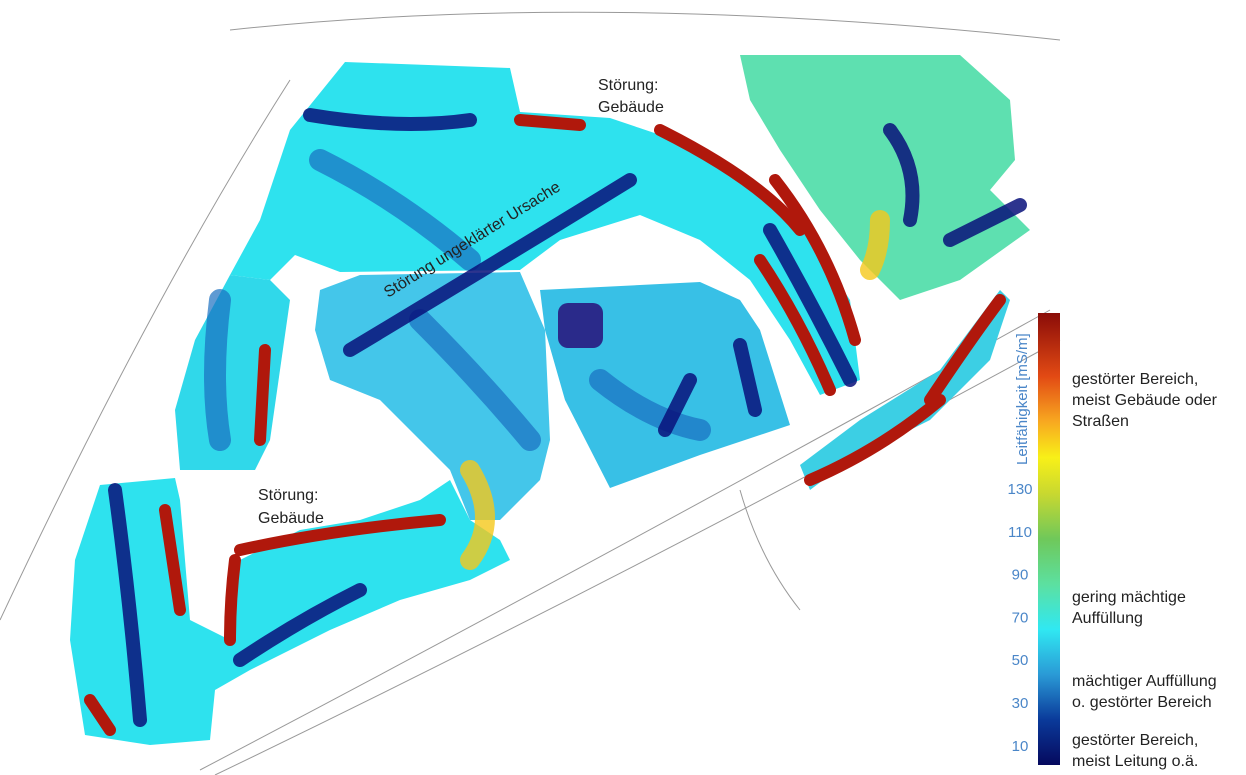 Image resolution: width=1246 pixels, height=775 pixels. What do you see at coordinates (580, 325) in the screenshot?
I see `anomaly` at bounding box center [580, 325].